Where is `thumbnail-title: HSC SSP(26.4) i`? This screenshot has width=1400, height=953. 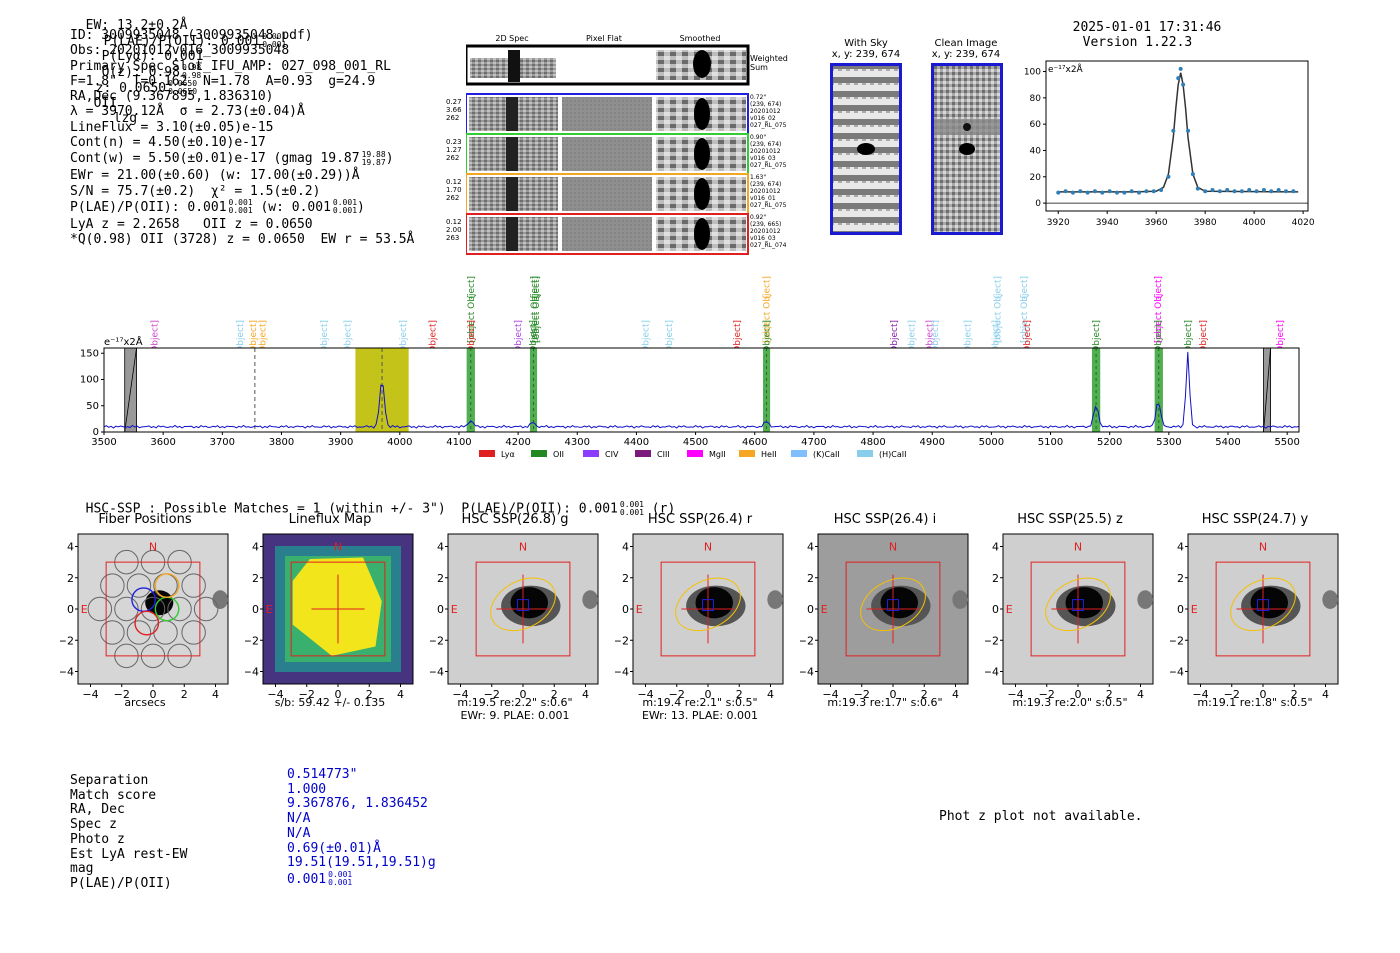 thumbnail-title: HSC SSP(26.4) i is located at coordinates (885, 519).